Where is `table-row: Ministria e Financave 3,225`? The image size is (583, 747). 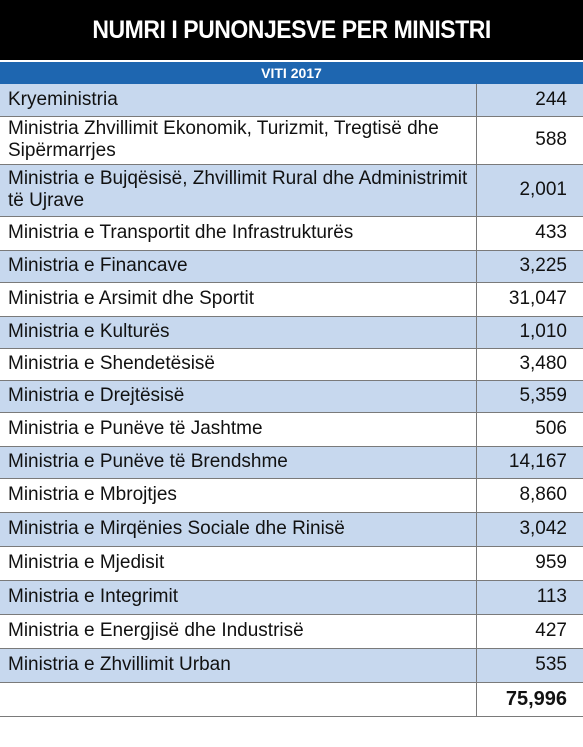
table-row: Ministria e Financave 3,225 is located at coordinates (291, 266).